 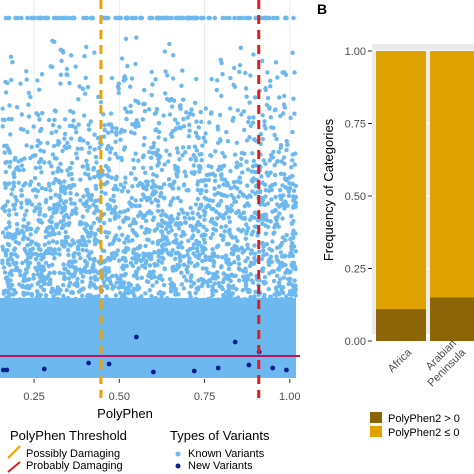 What do you see at coordinates (376, 431) in the screenshot?
I see `legend-key-le` at bounding box center [376, 431].